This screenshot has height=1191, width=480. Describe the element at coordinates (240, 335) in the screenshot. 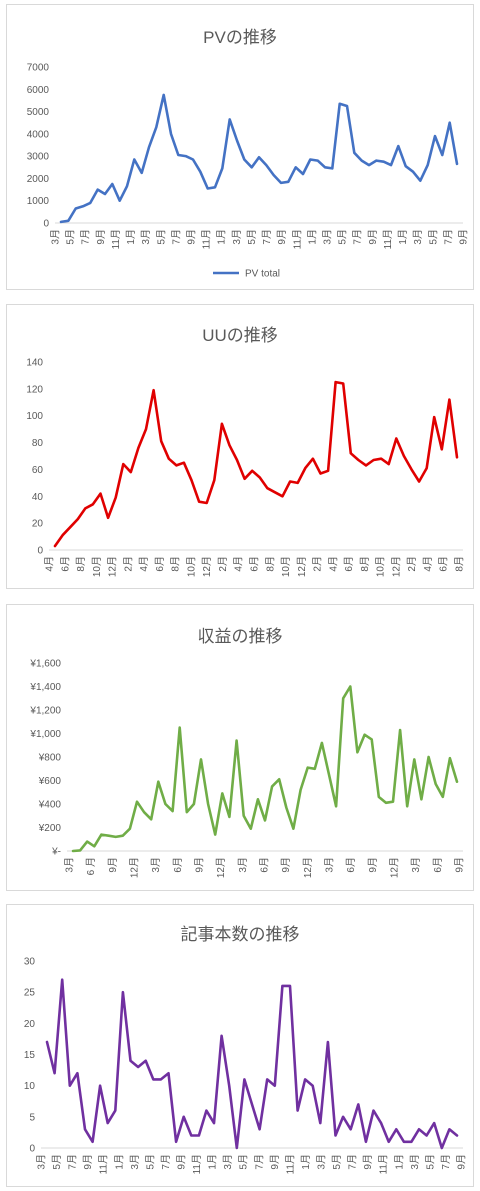

I see `chart-title: UUの推移` at that location.